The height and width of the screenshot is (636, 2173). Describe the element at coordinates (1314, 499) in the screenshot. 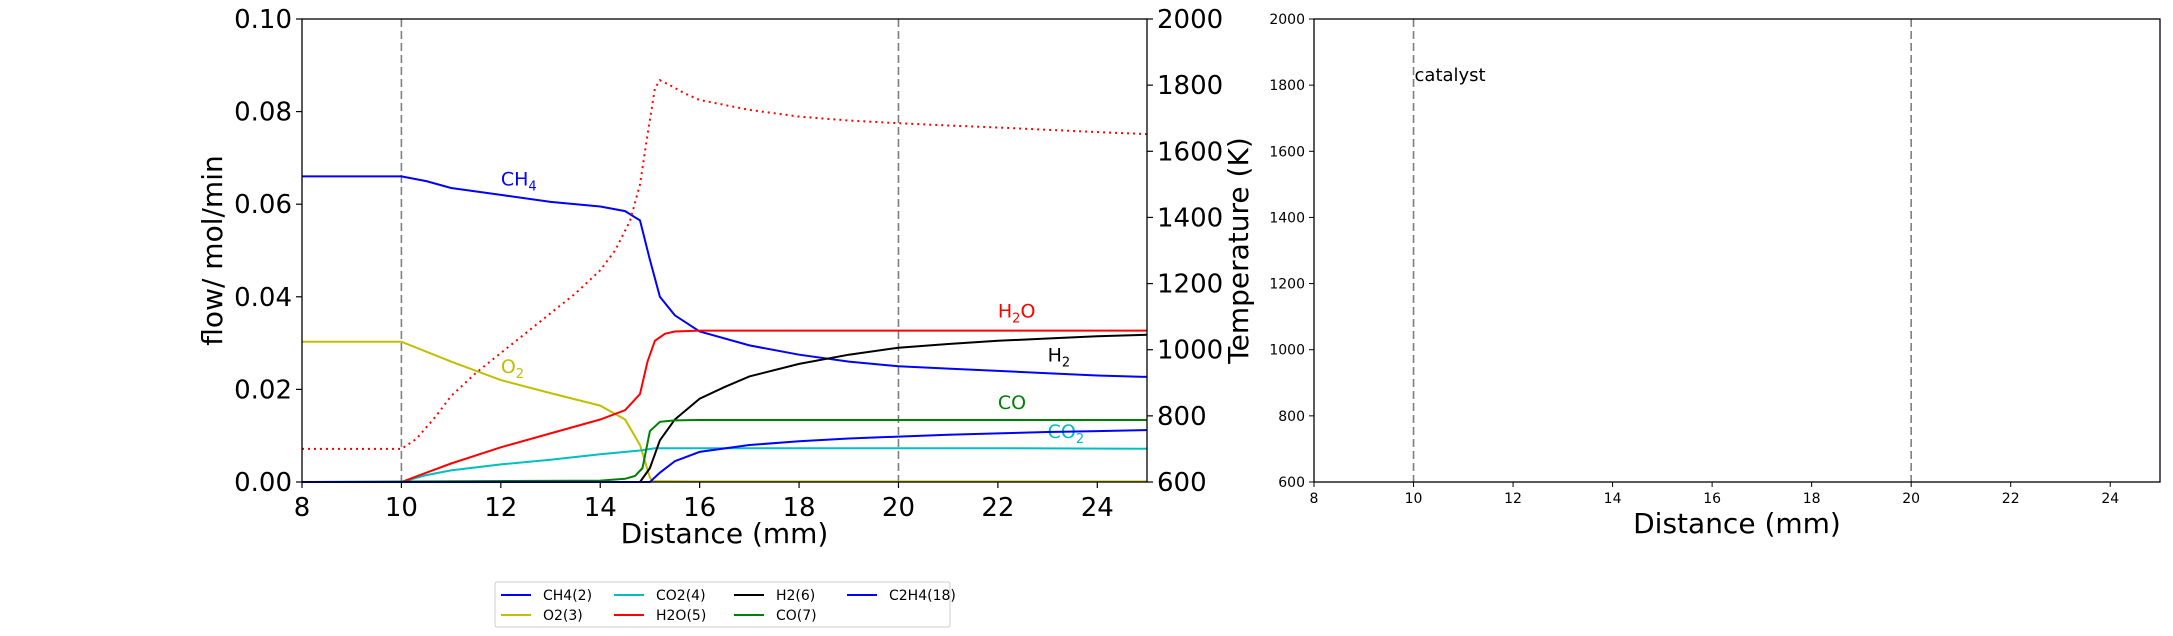

I see `right-x-tick-label: 8` at that location.